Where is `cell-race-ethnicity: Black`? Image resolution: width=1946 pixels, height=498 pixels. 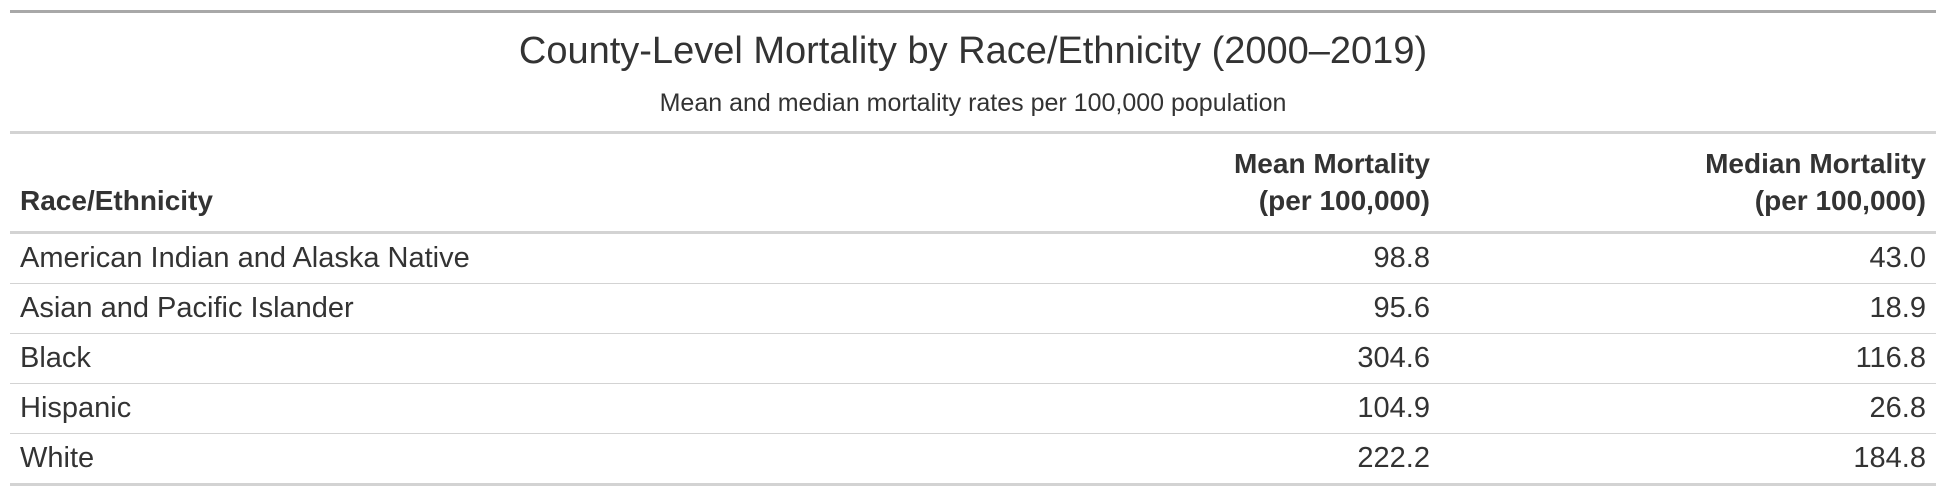 cell-race-ethnicity: Black is located at coordinates (510, 358).